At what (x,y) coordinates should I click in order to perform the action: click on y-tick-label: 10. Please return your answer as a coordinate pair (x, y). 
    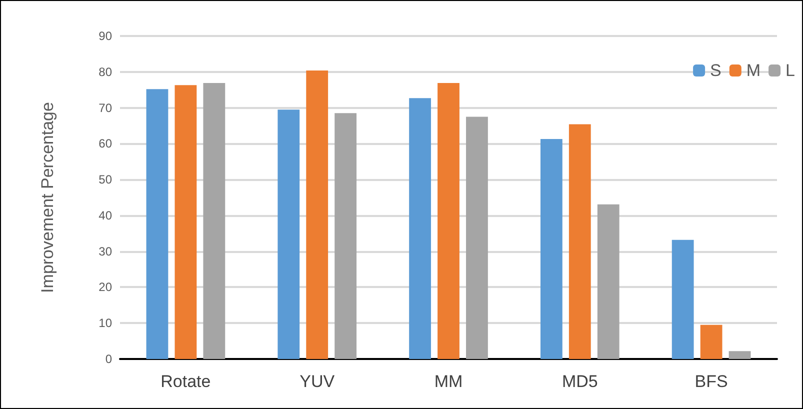
    Looking at the image, I should click on (105, 323).